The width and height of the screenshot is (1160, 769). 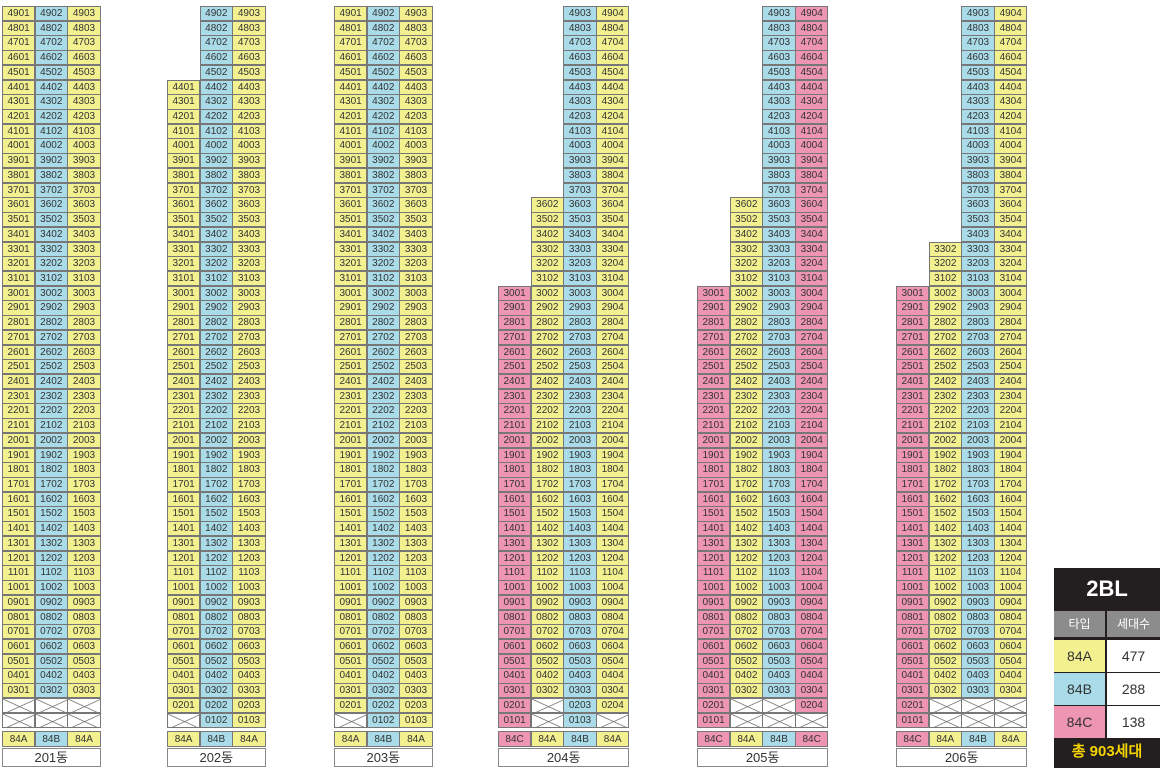 I want to click on unit-cell: 1004, so click(x=812, y=588).